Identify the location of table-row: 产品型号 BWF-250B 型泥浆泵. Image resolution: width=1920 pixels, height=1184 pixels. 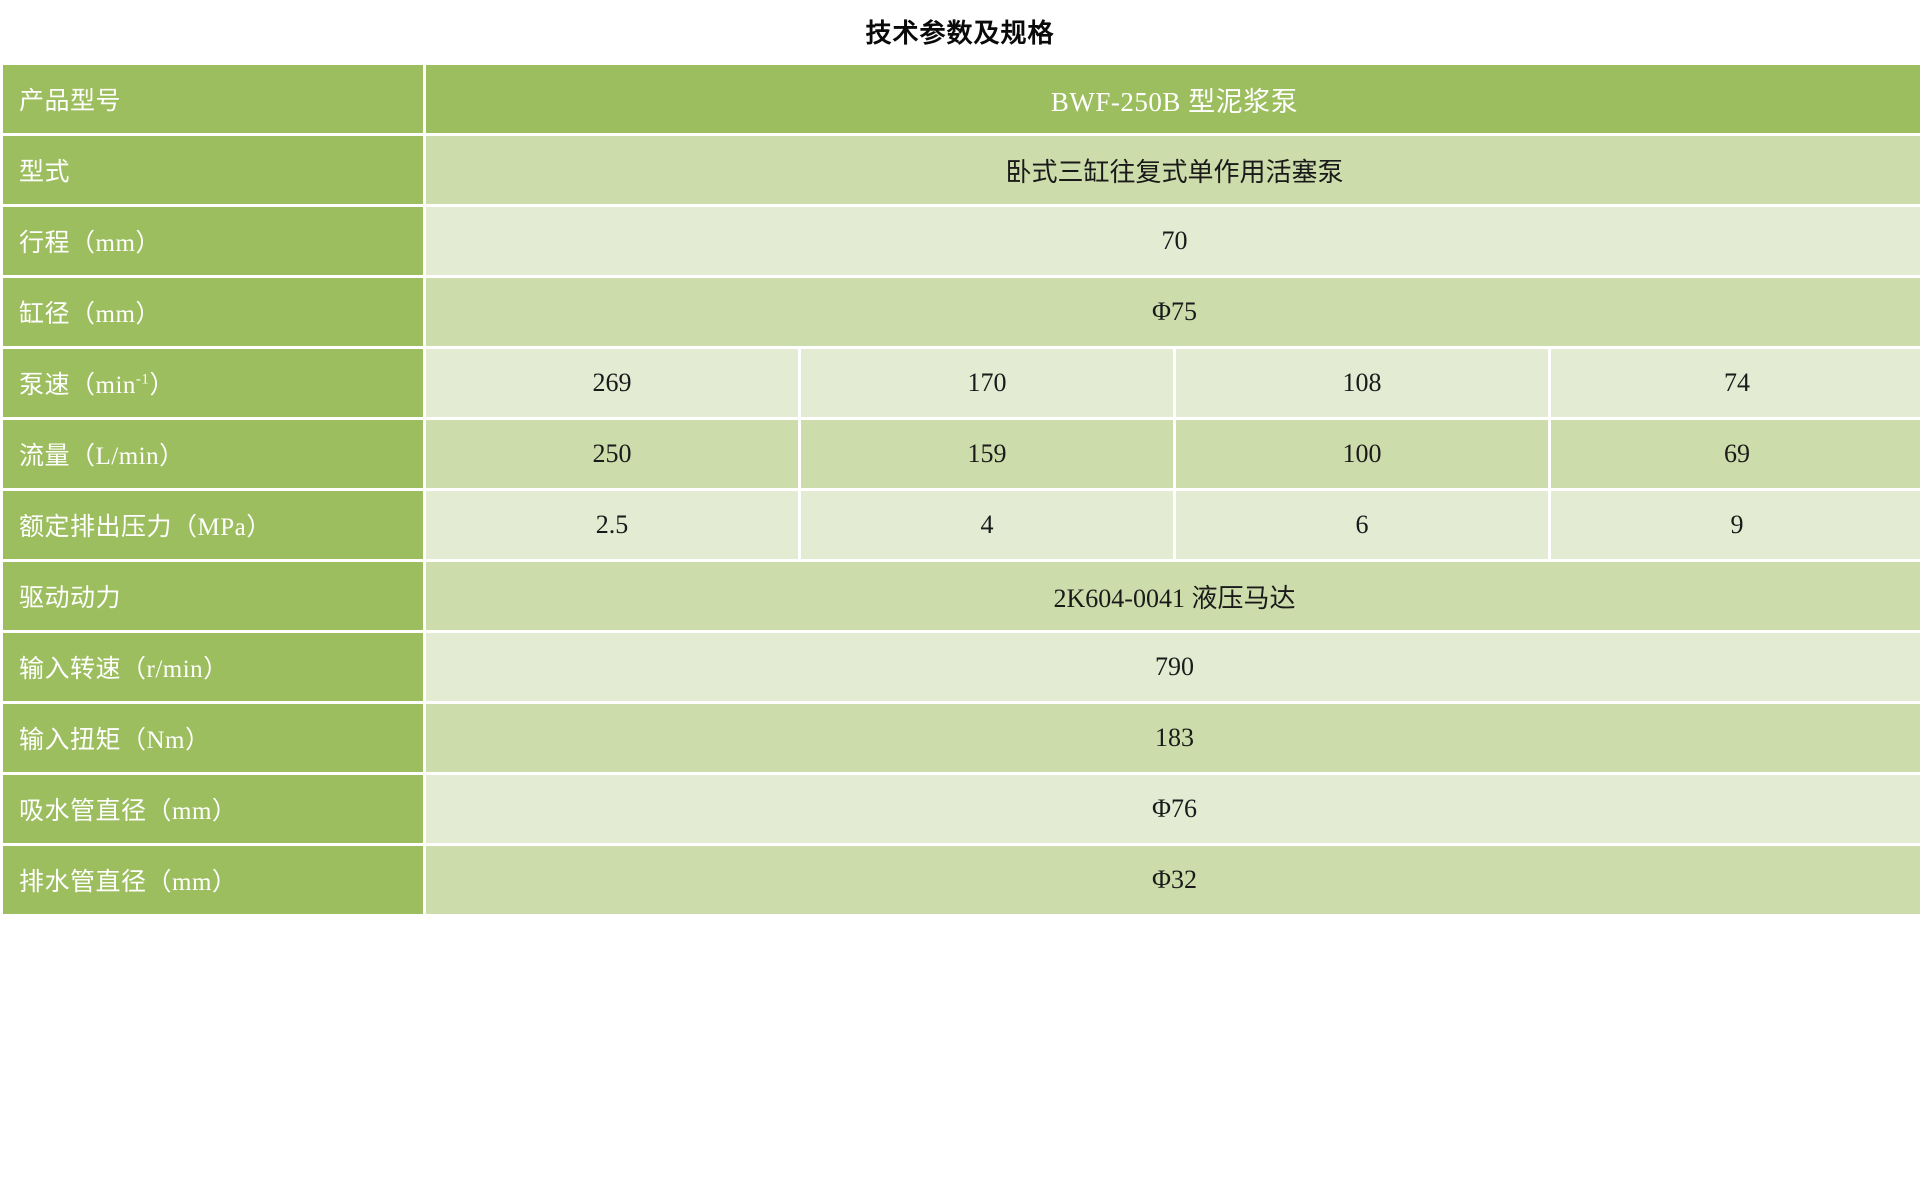
(961, 99).